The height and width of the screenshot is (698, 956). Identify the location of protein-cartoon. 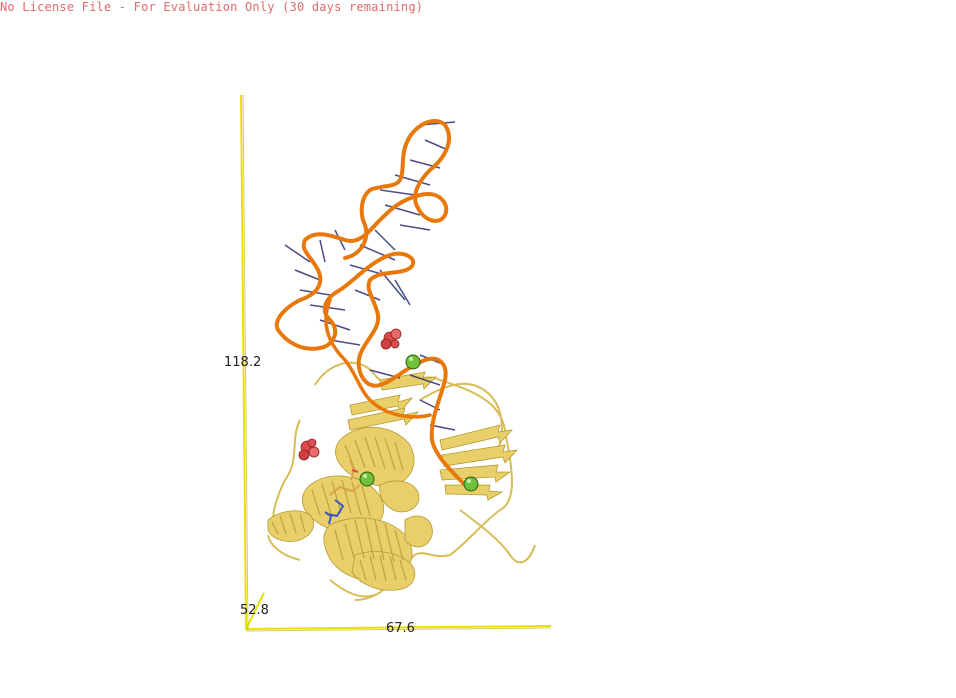
(401, 481).